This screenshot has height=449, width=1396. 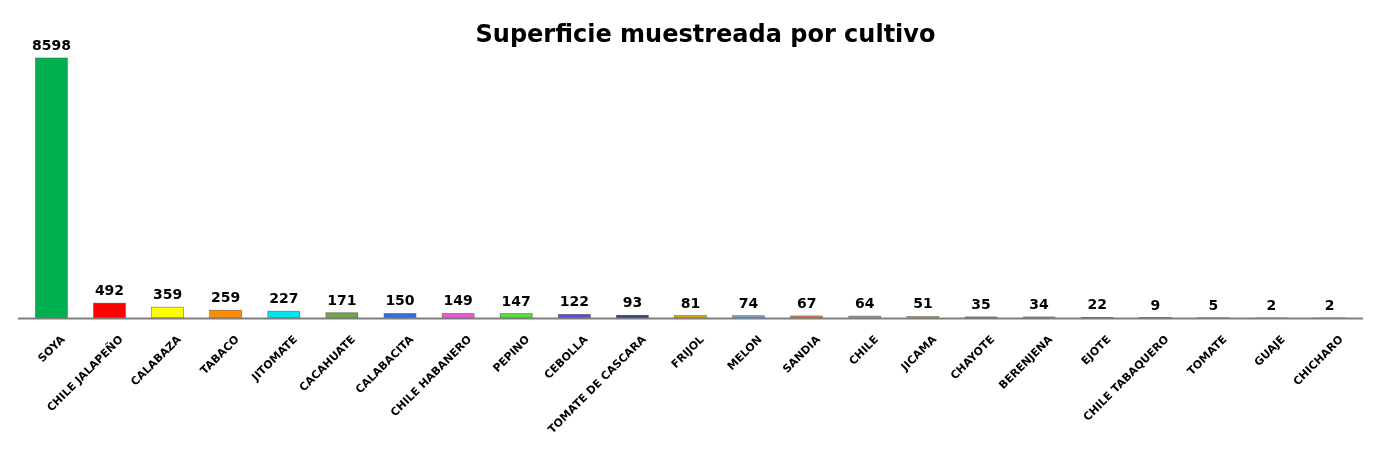 What do you see at coordinates (1039, 303) in the screenshot?
I see `data-label: 34` at bounding box center [1039, 303].